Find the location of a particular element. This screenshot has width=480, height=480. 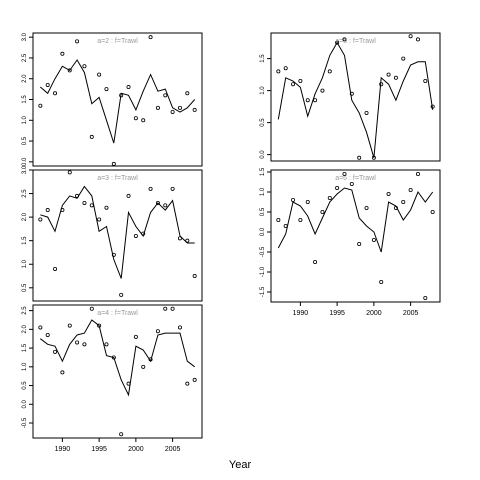

x-tick-label: 2005 is located at coordinates (173, 449).